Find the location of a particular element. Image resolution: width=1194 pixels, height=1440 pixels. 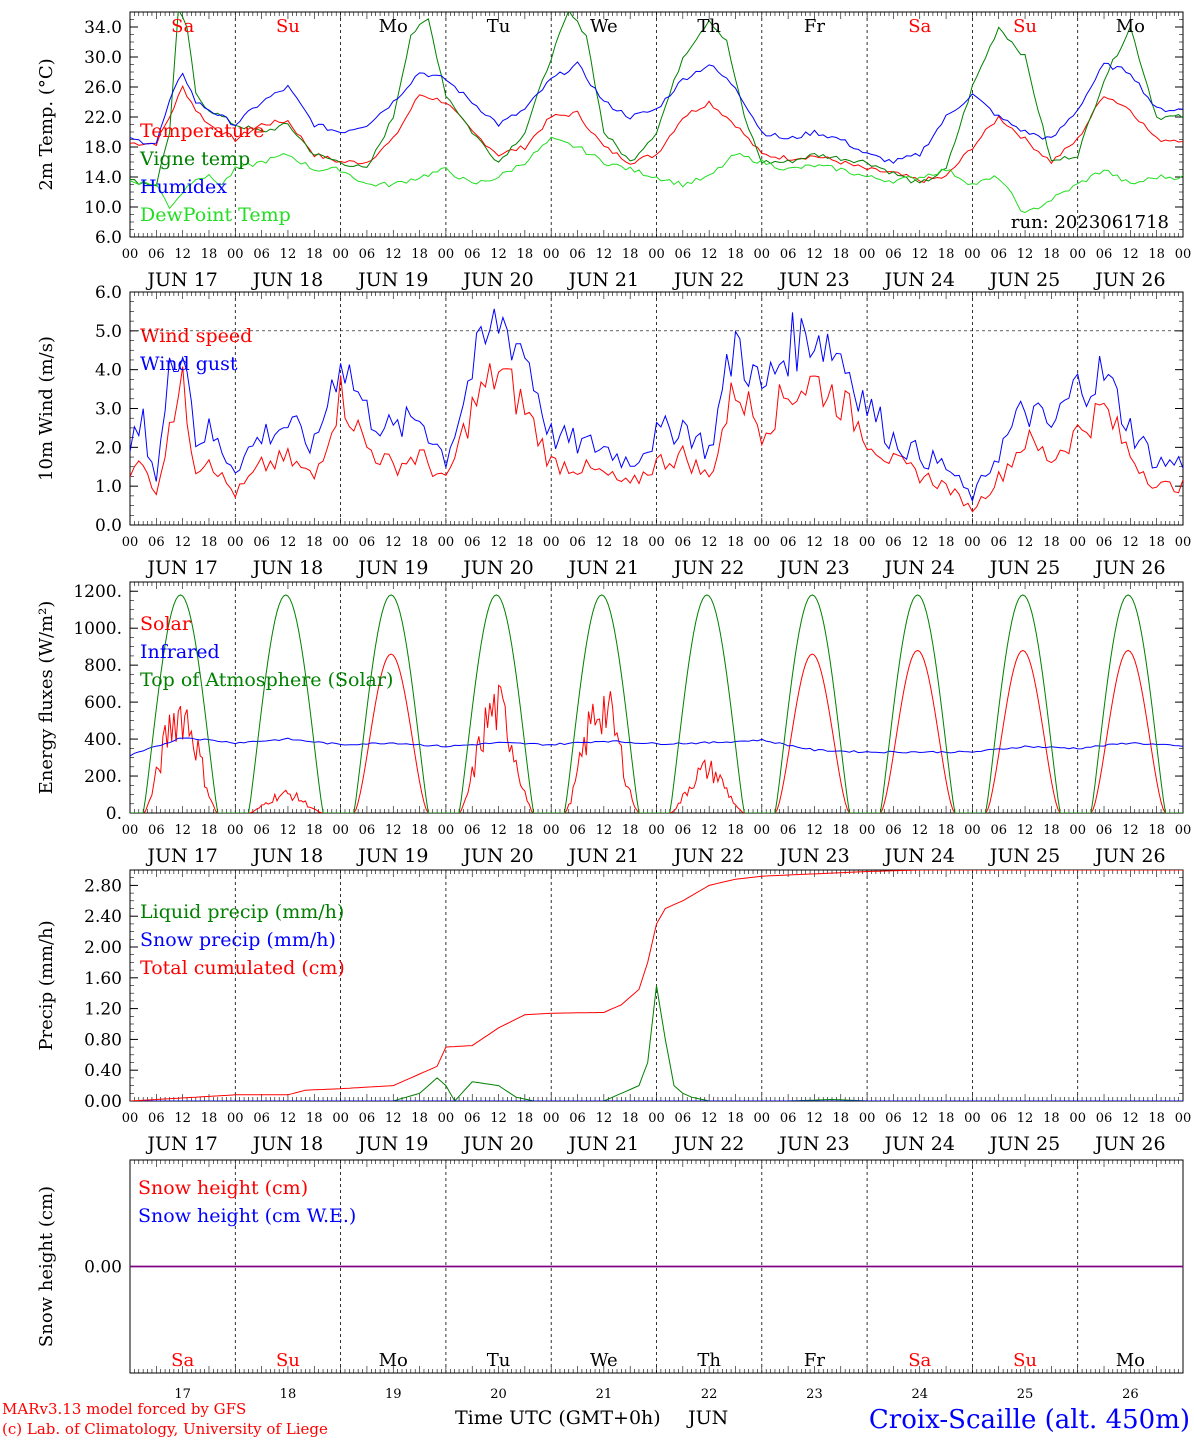

legend-entry: Temperature is located at coordinates (202, 131).